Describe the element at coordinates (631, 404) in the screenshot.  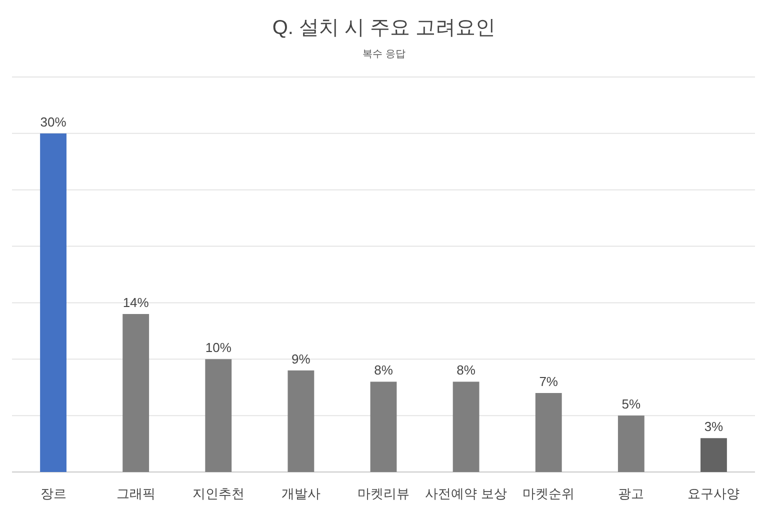
I see `data-label: 5%` at that location.